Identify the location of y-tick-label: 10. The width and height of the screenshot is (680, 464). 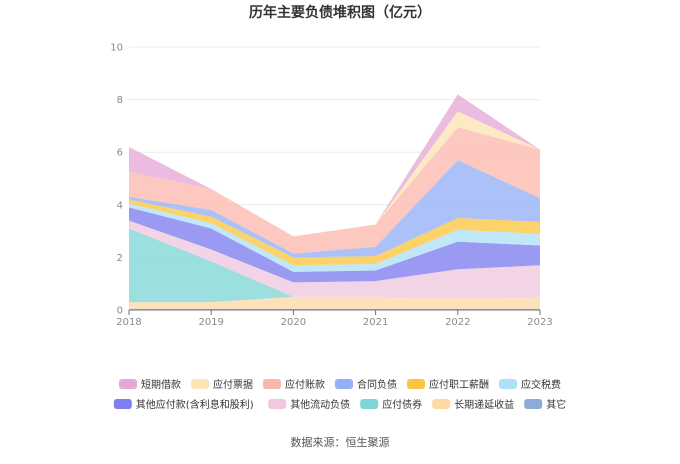
(116, 48).